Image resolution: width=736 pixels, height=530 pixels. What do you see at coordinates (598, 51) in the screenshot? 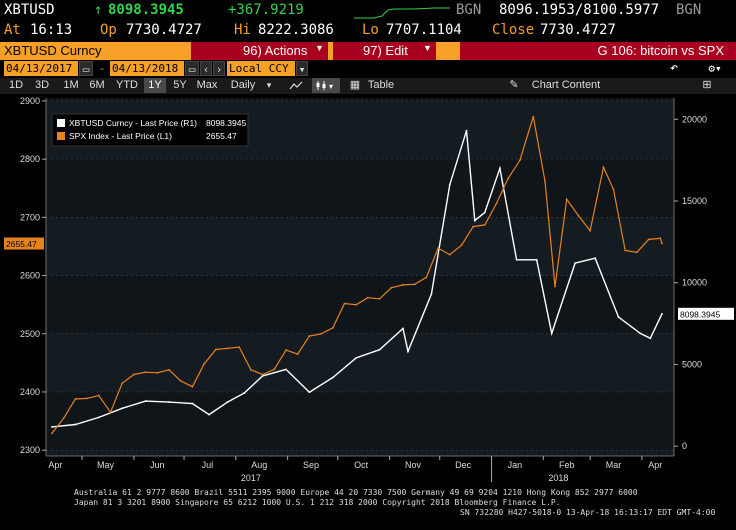
I see `chart-title: G 106: bitcoin vs SPX` at bounding box center [598, 51].